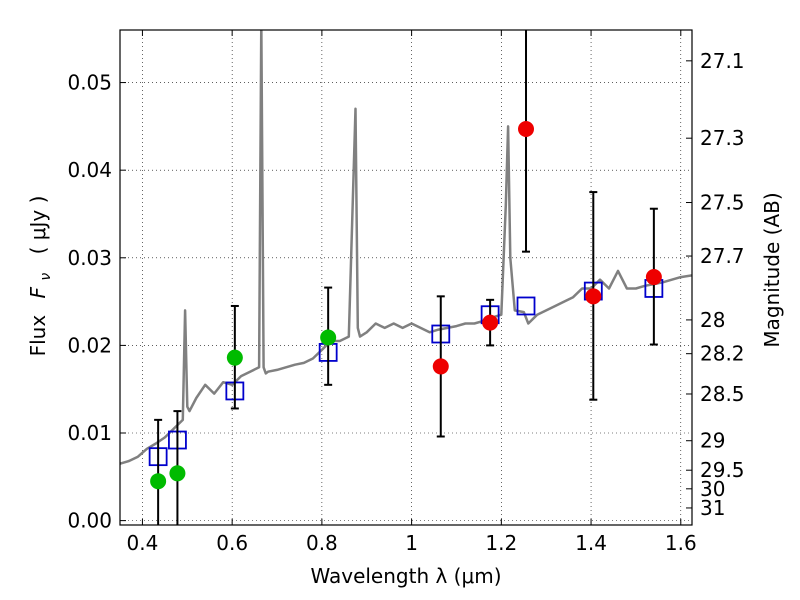 The height and width of the screenshot is (600, 800). What do you see at coordinates (722, 61) in the screenshot?
I see `mag-tick-label: 27.1` at bounding box center [722, 61].